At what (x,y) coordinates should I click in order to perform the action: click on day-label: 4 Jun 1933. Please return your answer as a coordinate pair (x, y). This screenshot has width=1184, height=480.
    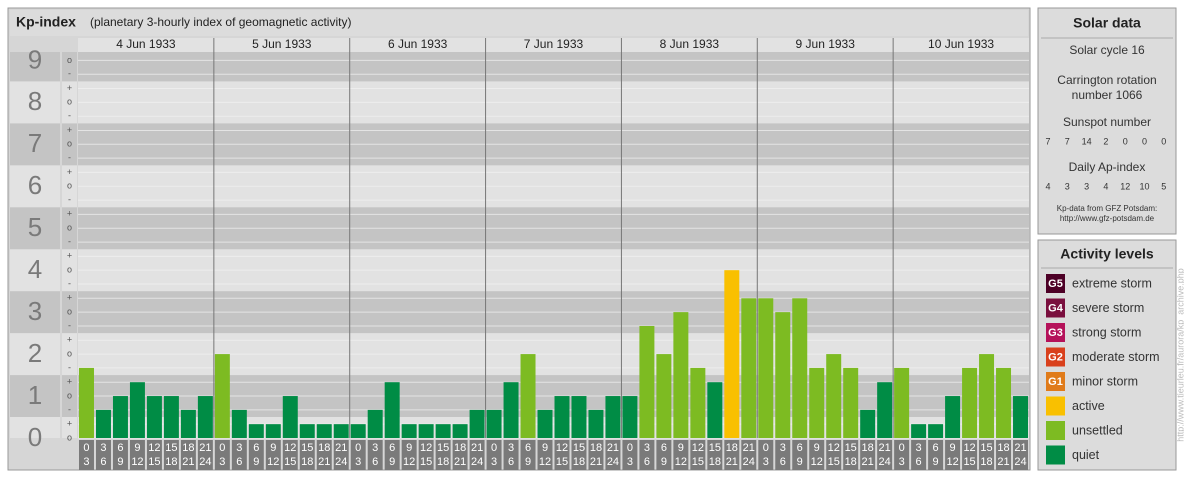
    Looking at the image, I should click on (146, 44).